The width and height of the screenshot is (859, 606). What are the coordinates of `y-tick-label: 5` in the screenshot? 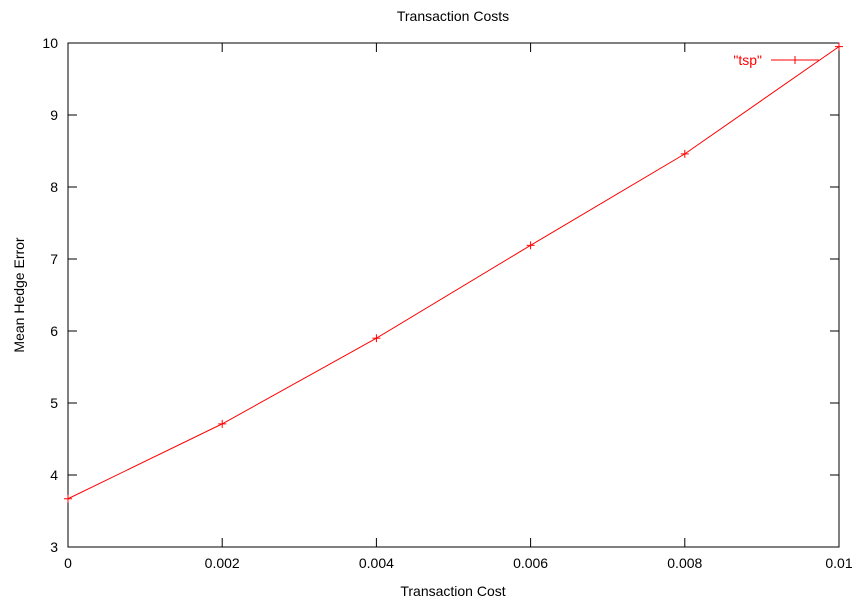 It's located at (54, 403).